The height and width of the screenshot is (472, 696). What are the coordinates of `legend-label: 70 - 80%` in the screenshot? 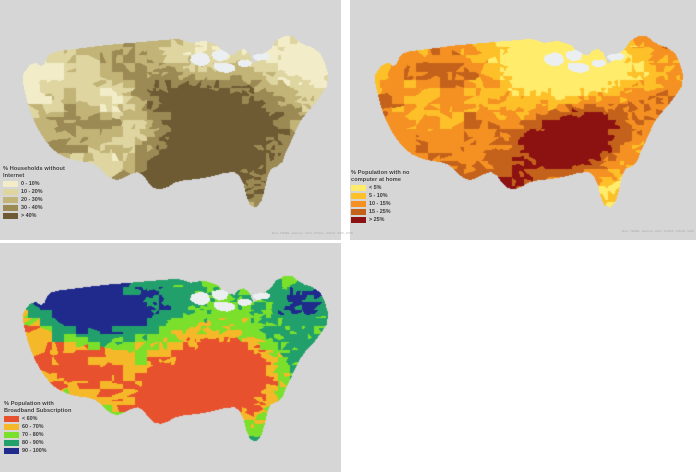 It's located at (33, 435).